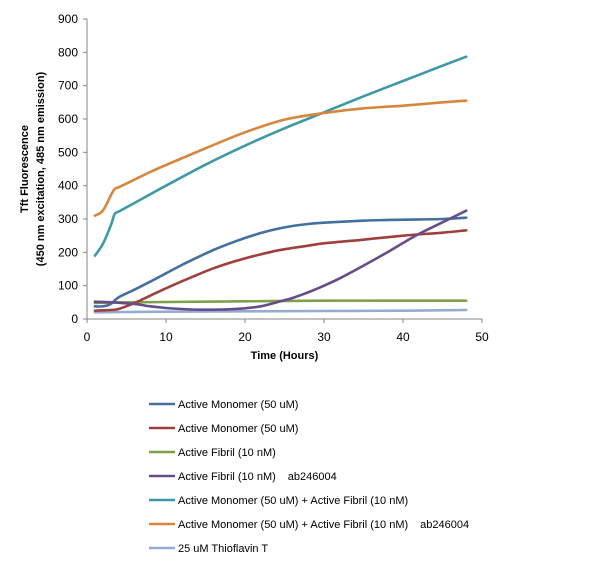 This screenshot has height=570, width=600. Describe the element at coordinates (68, 286) in the screenshot. I see `y-tick-label: 100` at that location.